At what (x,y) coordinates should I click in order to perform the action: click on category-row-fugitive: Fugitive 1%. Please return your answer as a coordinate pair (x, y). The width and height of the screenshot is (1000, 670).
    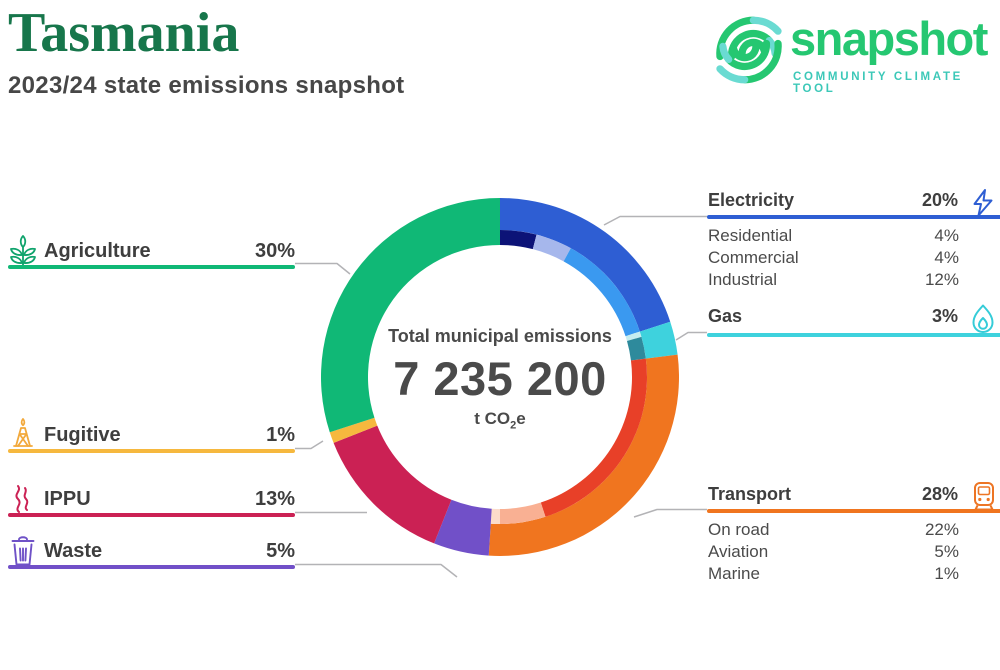
    Looking at the image, I should click on (151, 435).